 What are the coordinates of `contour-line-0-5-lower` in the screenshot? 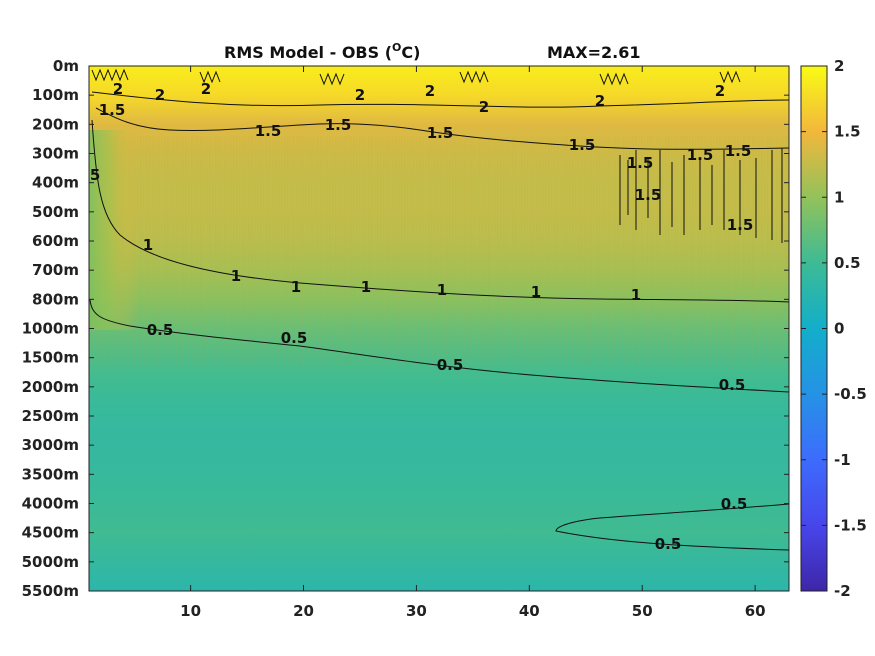 It's located at (672, 527).